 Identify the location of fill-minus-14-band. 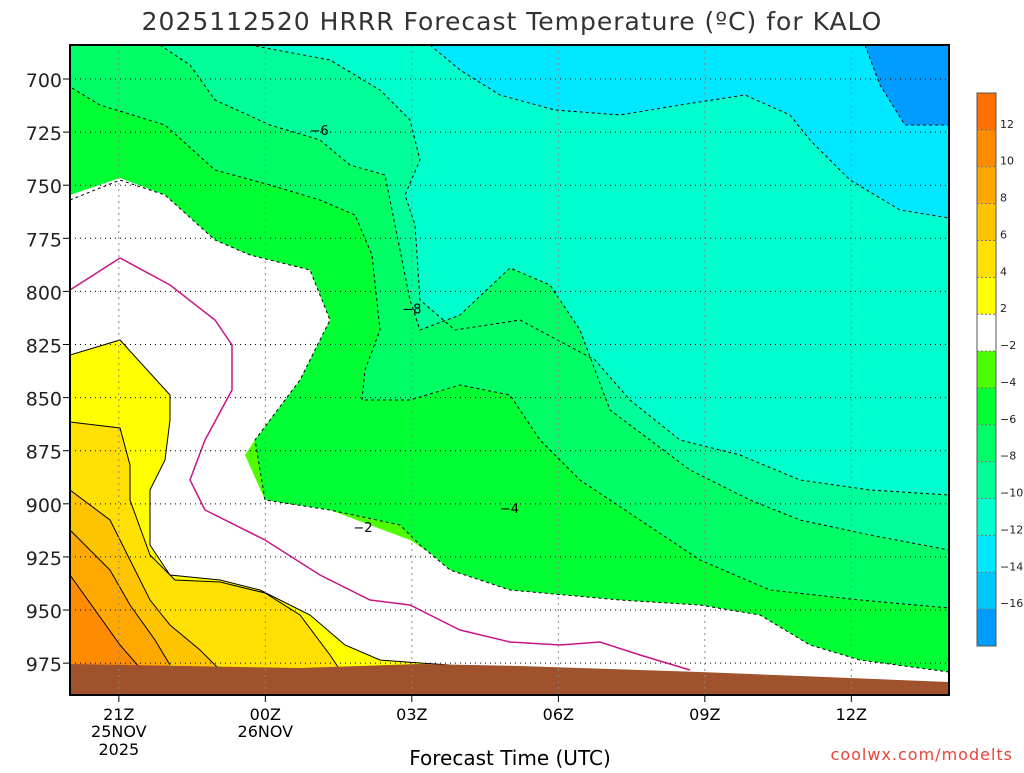
(689, 131).